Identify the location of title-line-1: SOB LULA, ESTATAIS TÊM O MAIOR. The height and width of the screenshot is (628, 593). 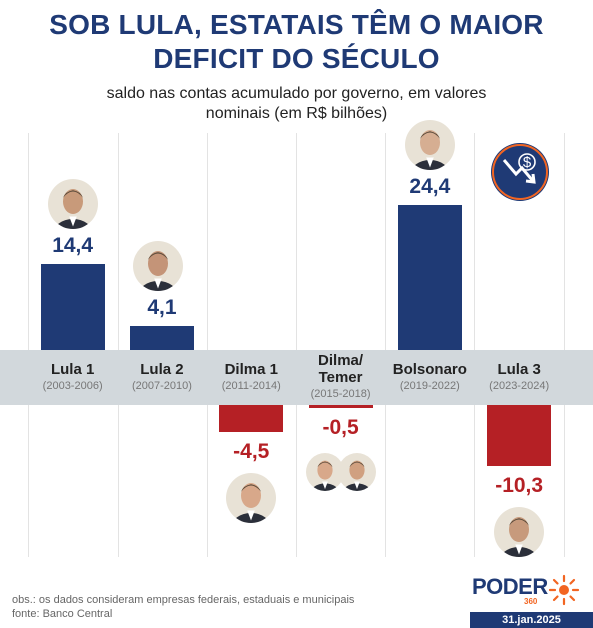
(296, 24).